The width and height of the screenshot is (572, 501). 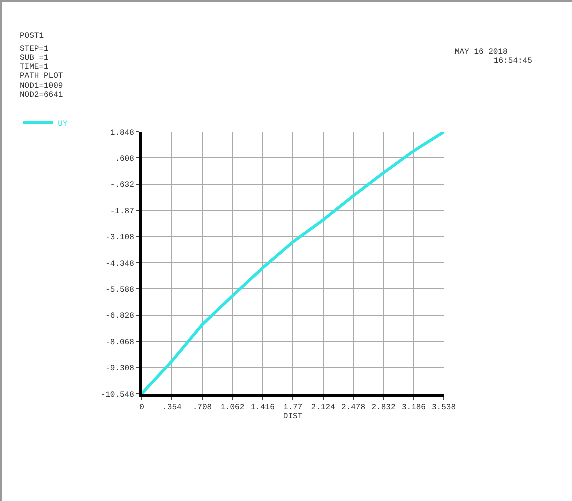 What do you see at coordinates (384, 408) in the screenshot?
I see `x-tick-label: 2.832` at bounding box center [384, 408].